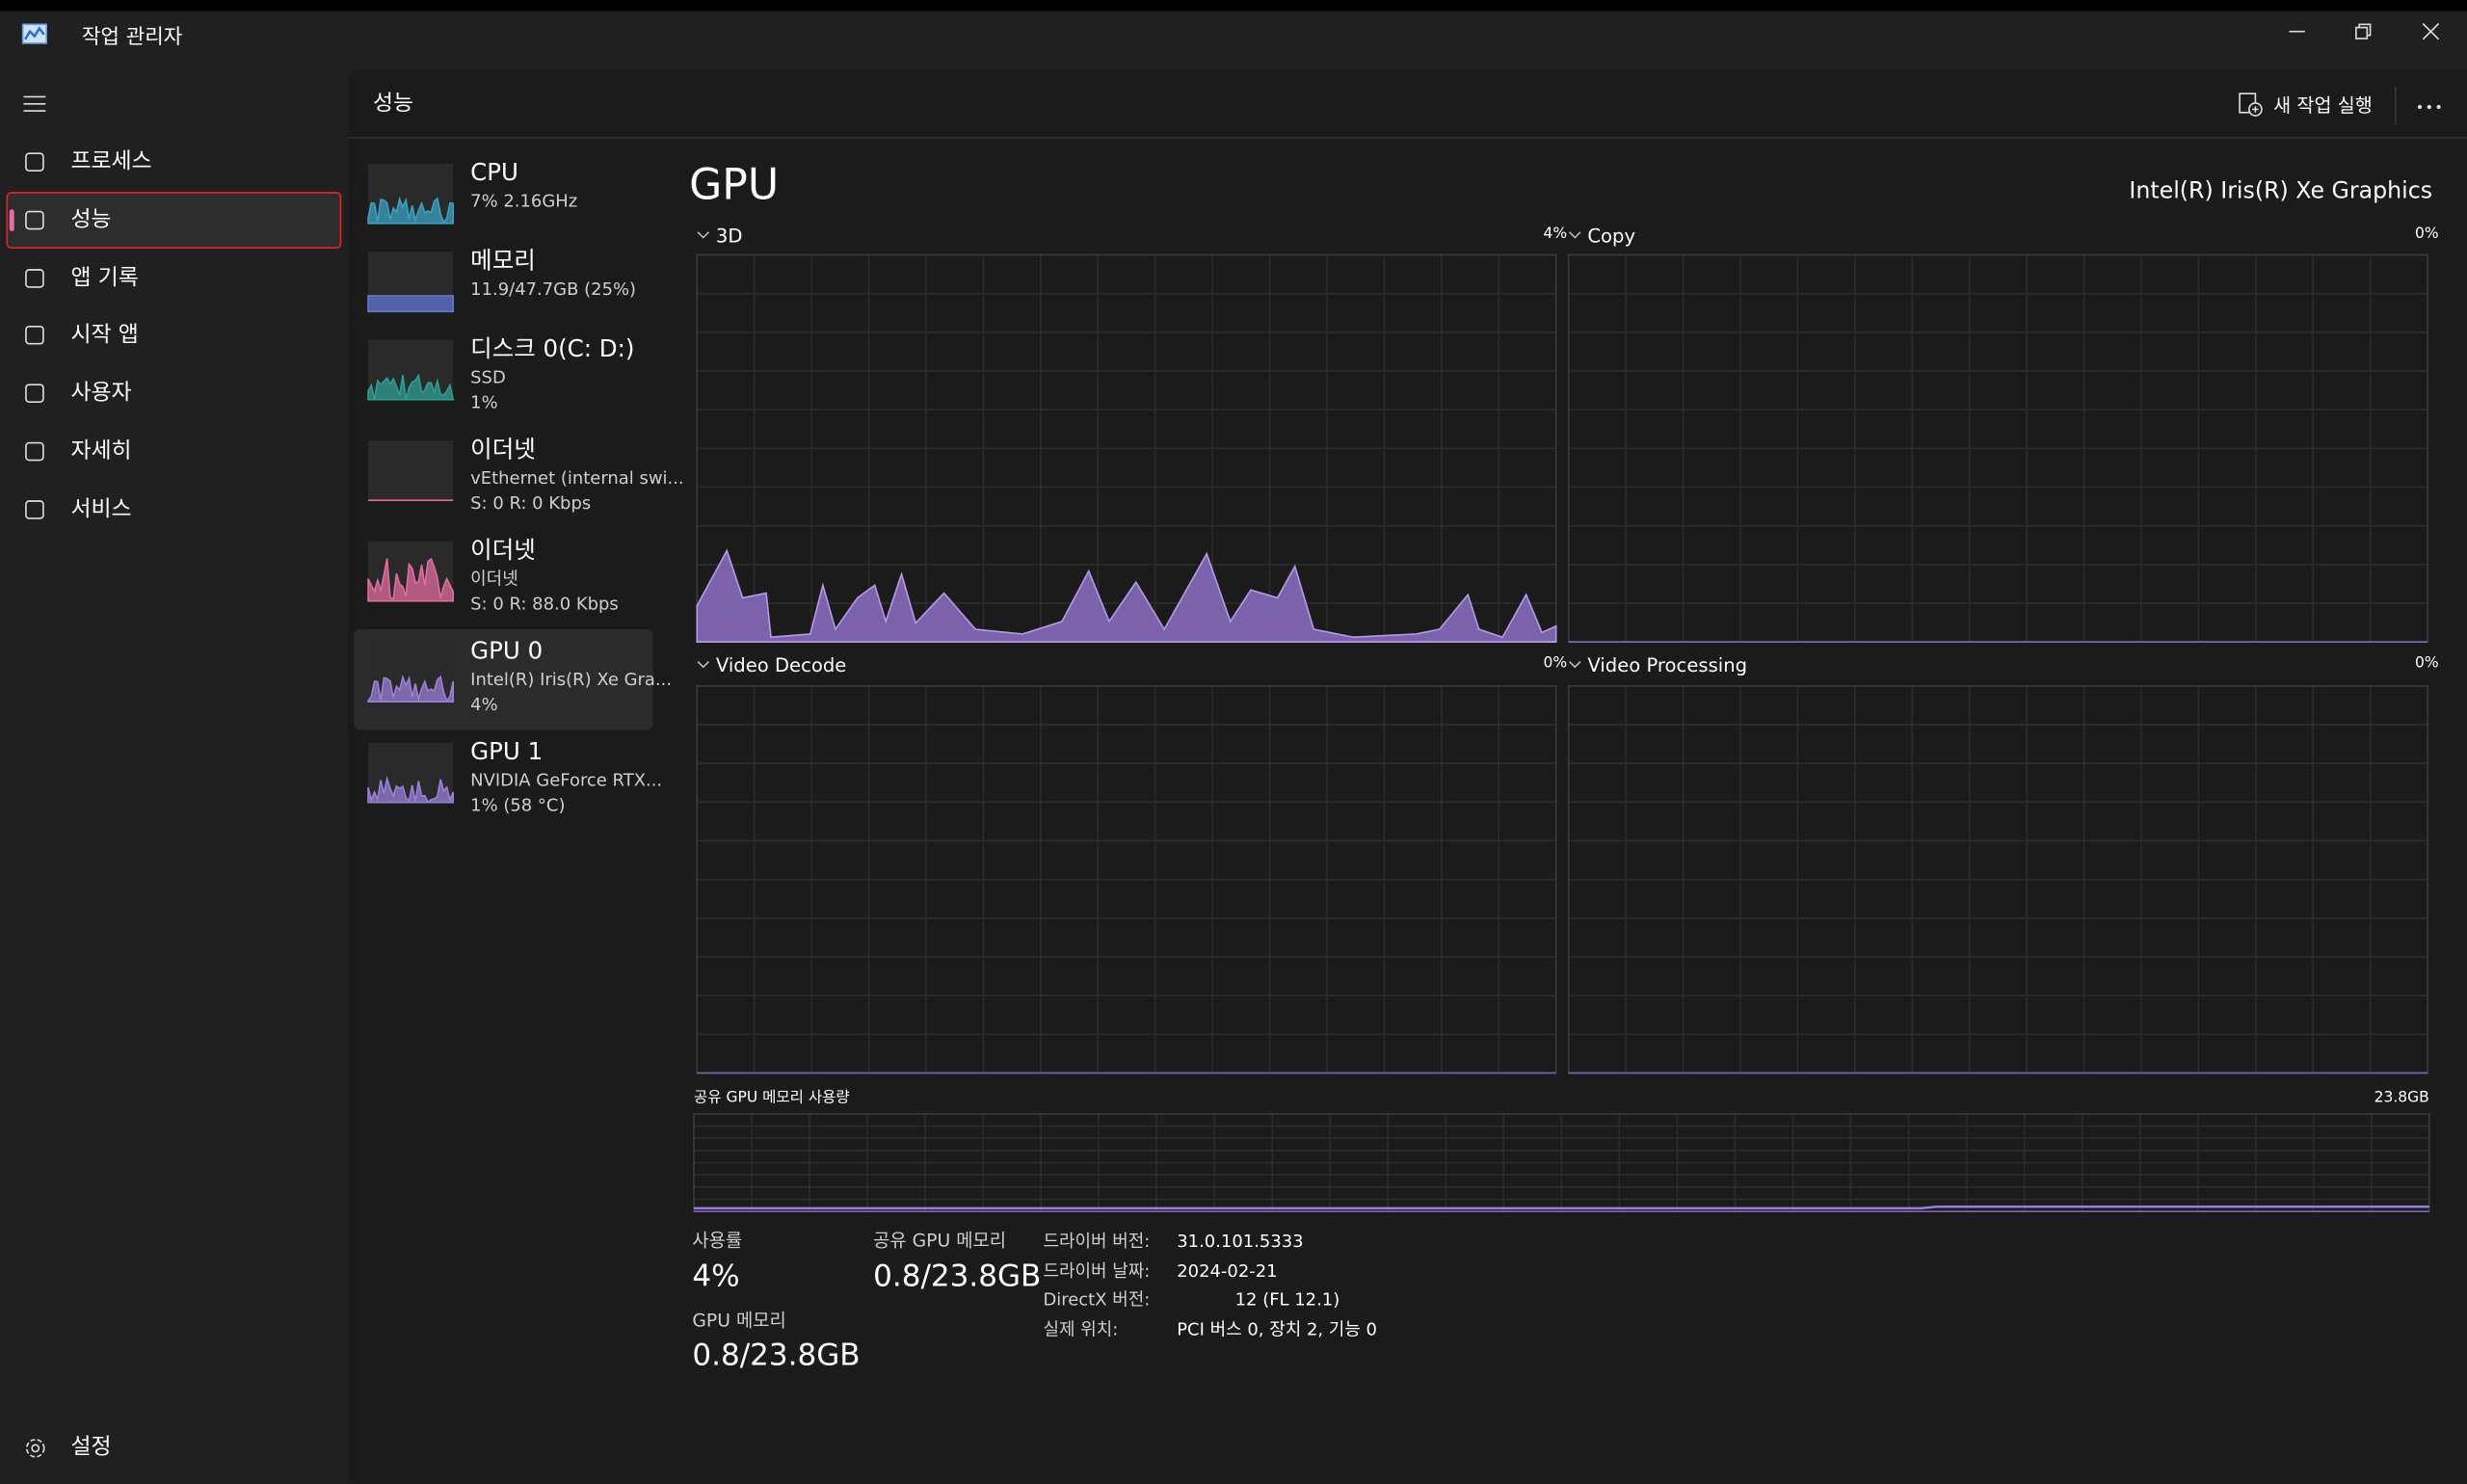  I want to click on property-label: DirectX 버전:, so click(1097, 1300).